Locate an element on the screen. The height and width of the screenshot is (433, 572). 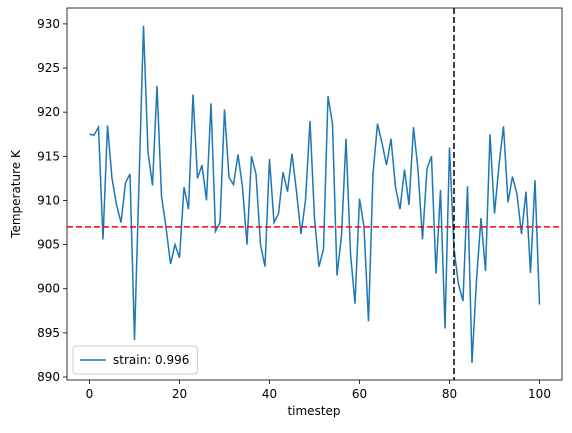
x-tick-label: 40 is located at coordinates (269, 394).